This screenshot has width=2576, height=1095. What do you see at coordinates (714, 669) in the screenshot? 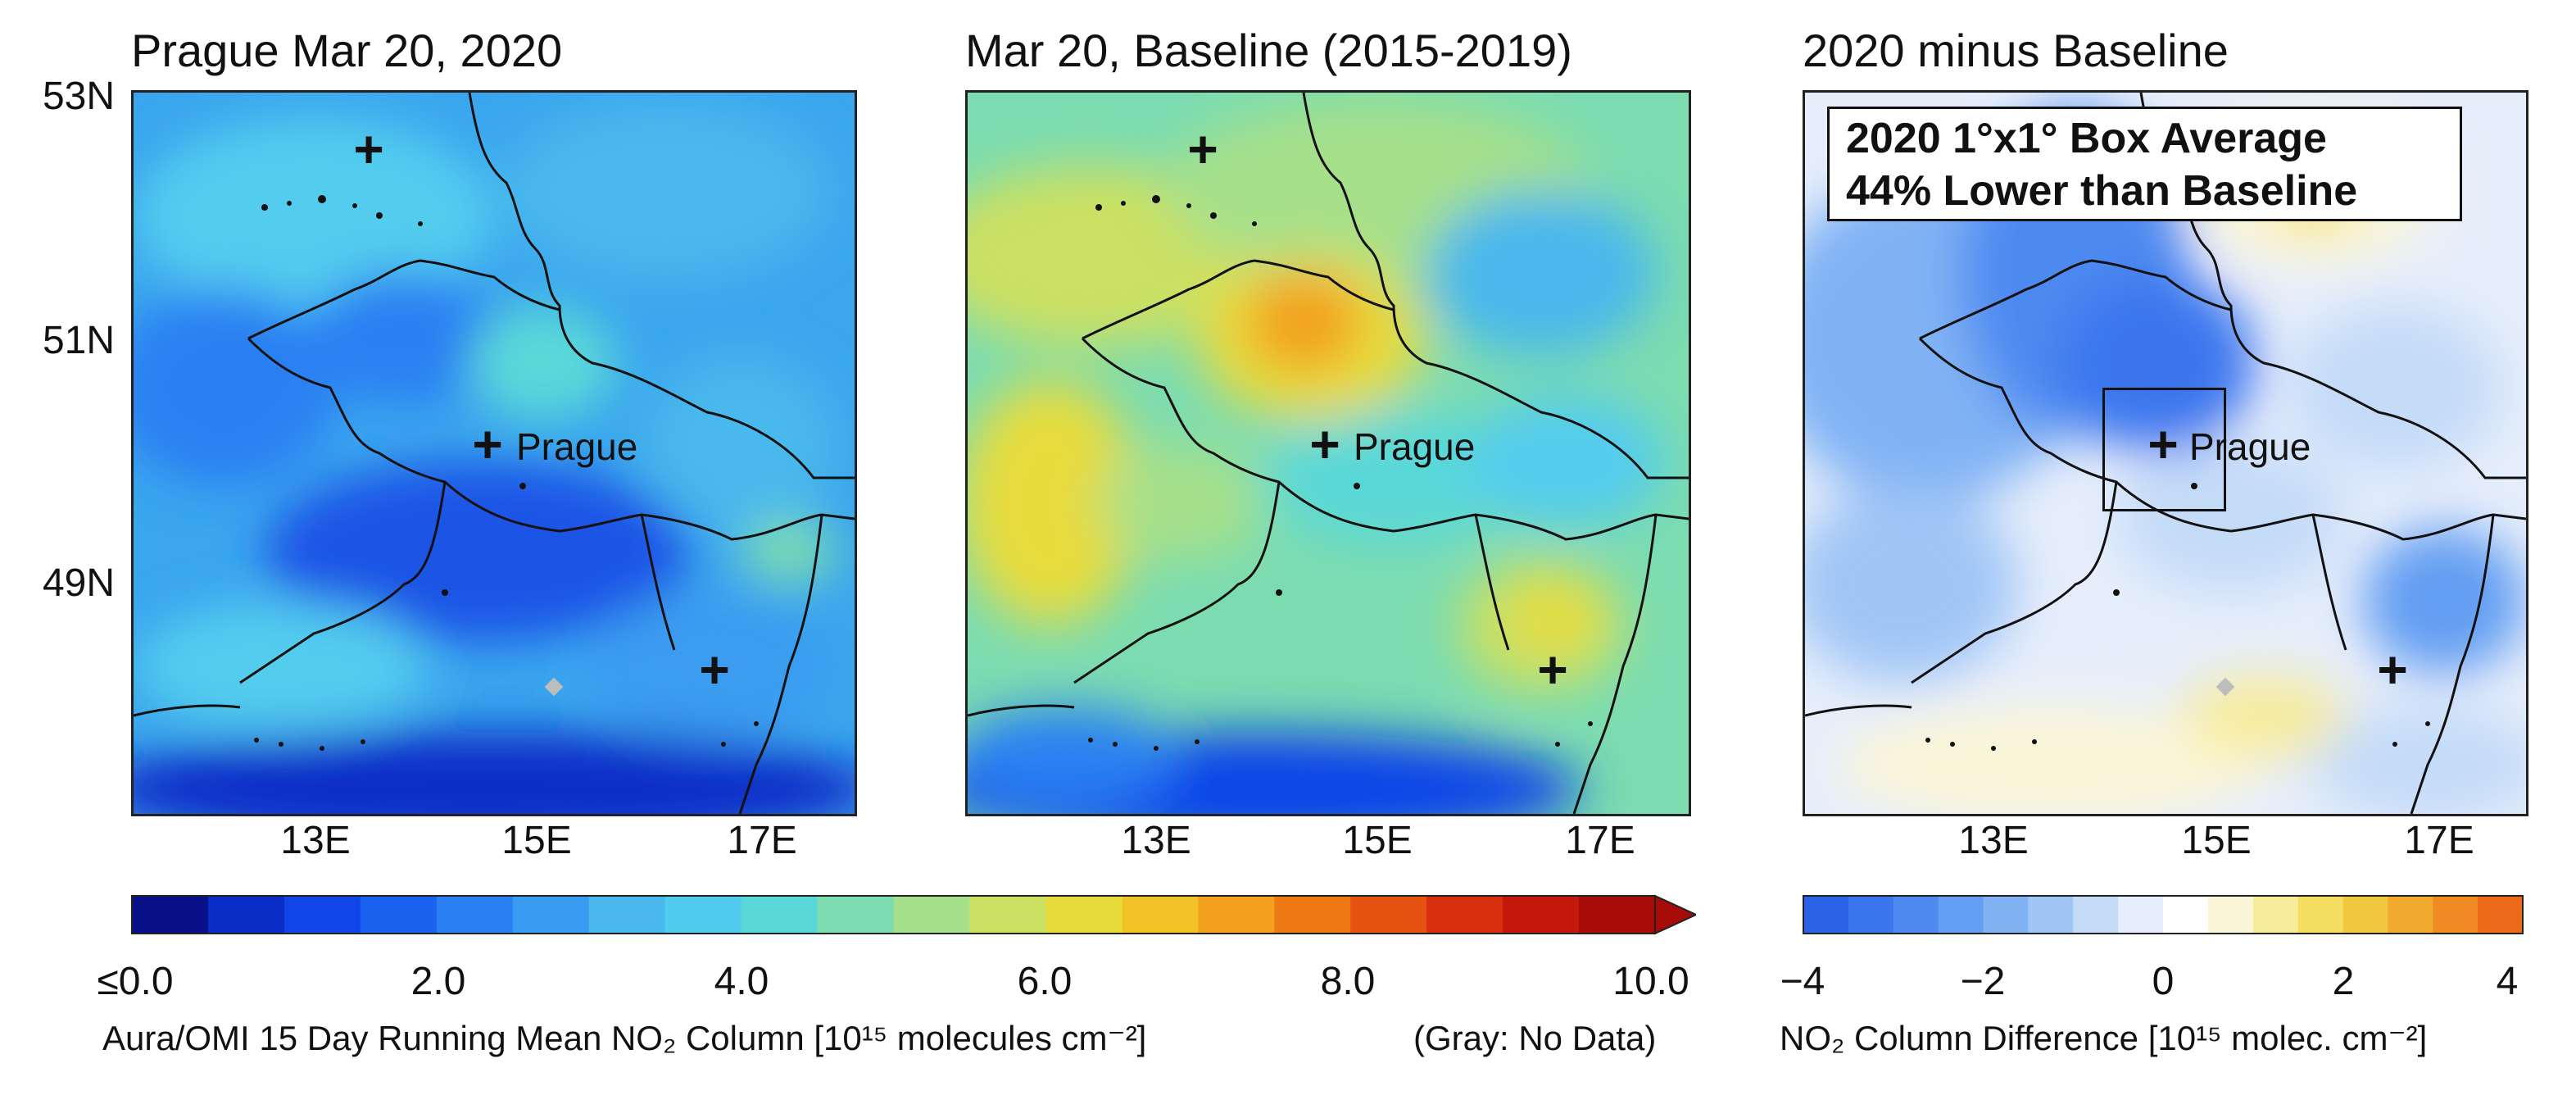
I see `city-marker-southeast: +` at bounding box center [714, 669].